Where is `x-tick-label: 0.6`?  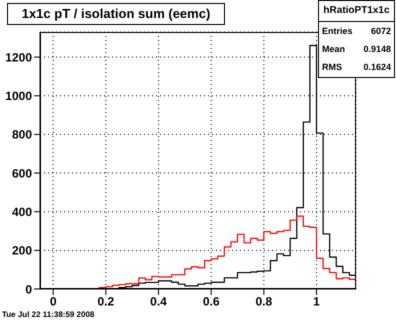
x-tick-label: 0.6 is located at coordinates (211, 301).